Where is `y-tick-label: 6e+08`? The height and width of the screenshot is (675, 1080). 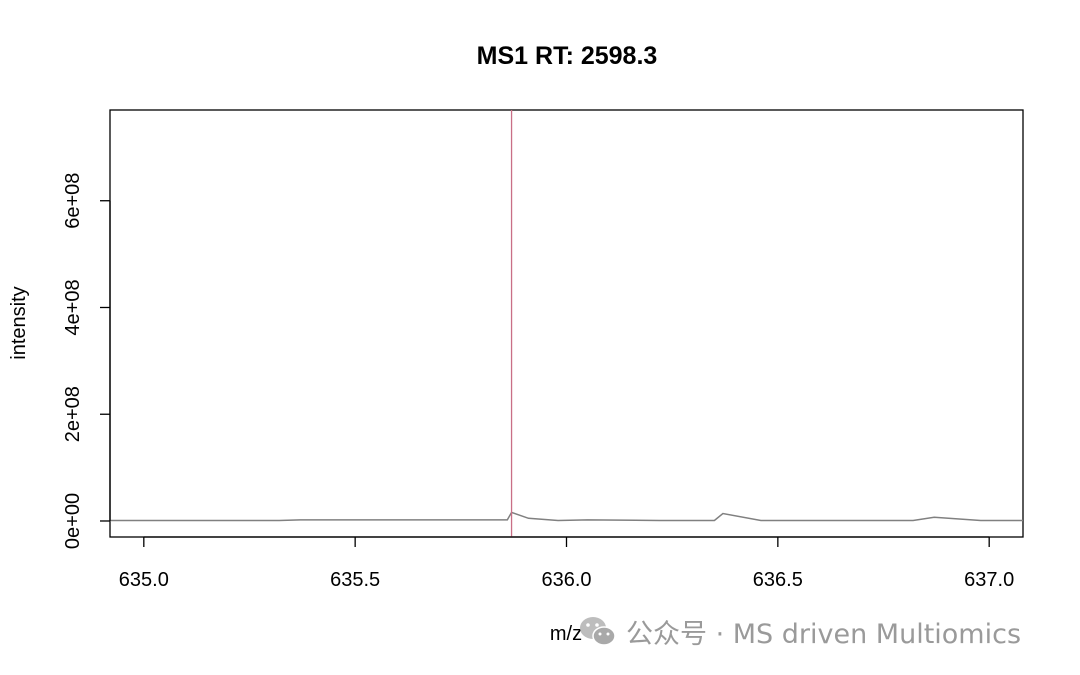
y-tick-label: 6e+08 is located at coordinates (73, 201).